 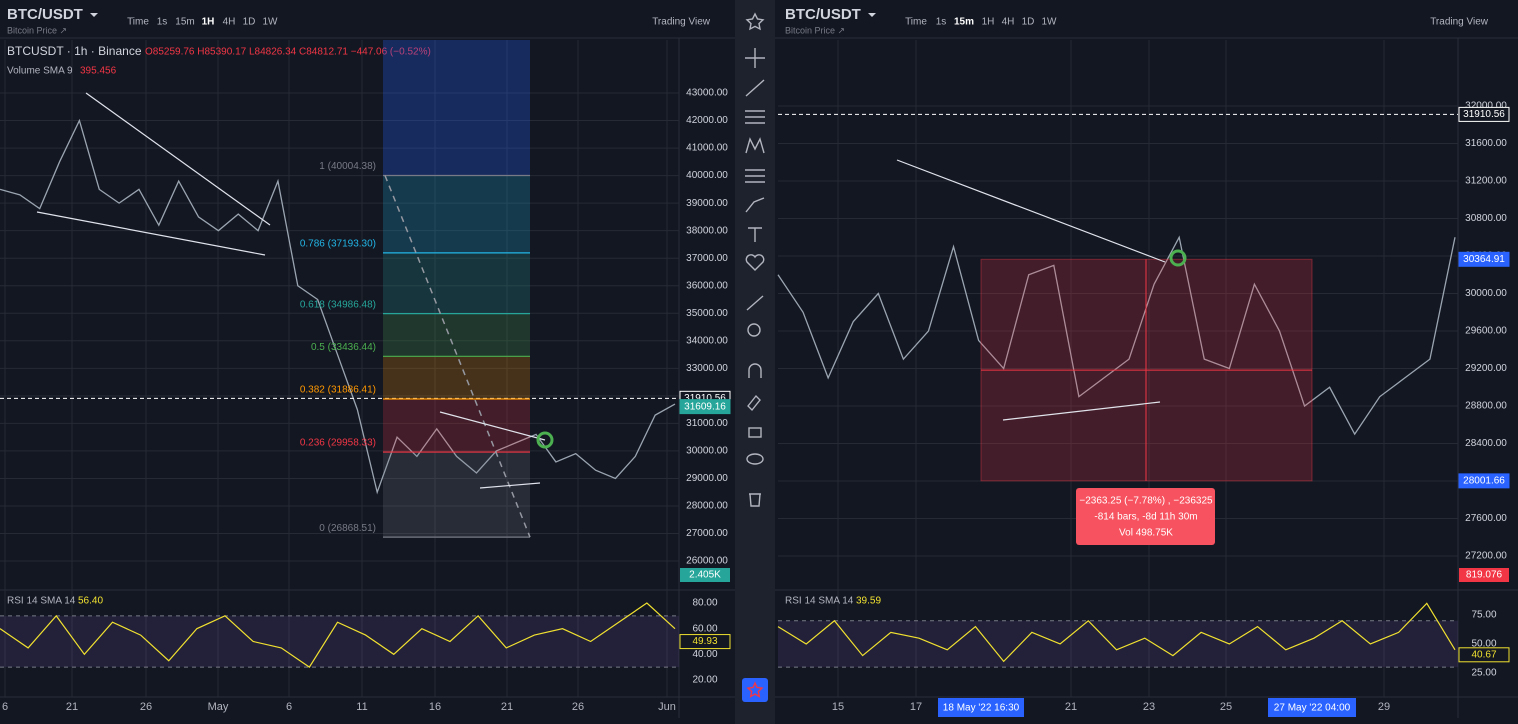 I want to click on favorites-button, so click(x=755, y=690).